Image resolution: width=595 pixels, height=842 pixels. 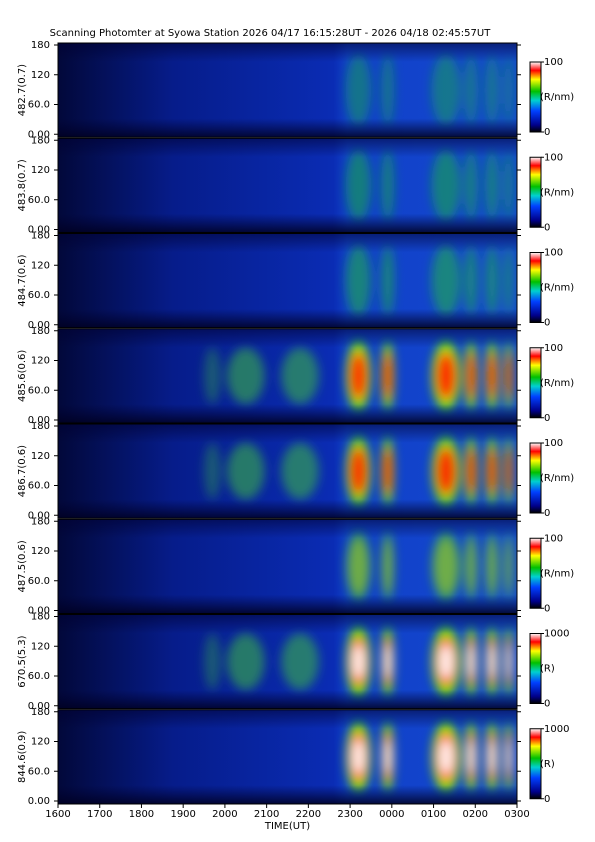 What do you see at coordinates (391, 814) in the screenshot?
I see `x-tick-label: 0000` at bounding box center [391, 814].